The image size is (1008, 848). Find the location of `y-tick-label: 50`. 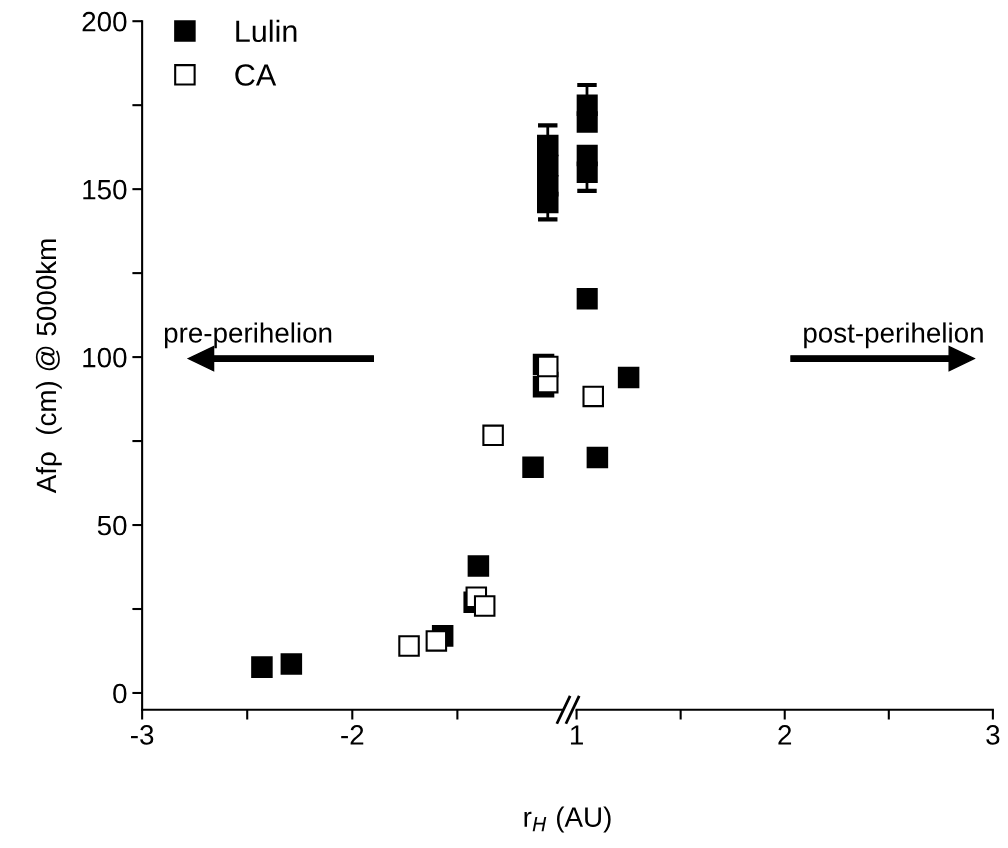

y-tick-label: 50 is located at coordinates (112, 525).